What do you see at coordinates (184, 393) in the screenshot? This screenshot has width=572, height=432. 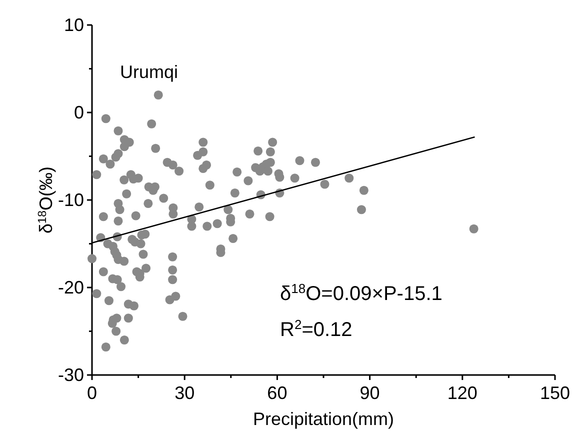 I see `x-tick-label: 30` at bounding box center [184, 393].